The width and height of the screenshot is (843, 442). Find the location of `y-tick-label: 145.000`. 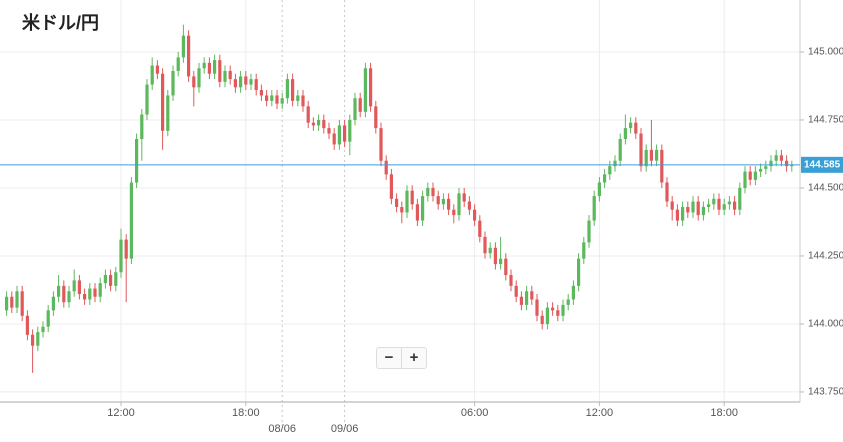

y-tick-label: 145.000 is located at coordinates (825, 52).